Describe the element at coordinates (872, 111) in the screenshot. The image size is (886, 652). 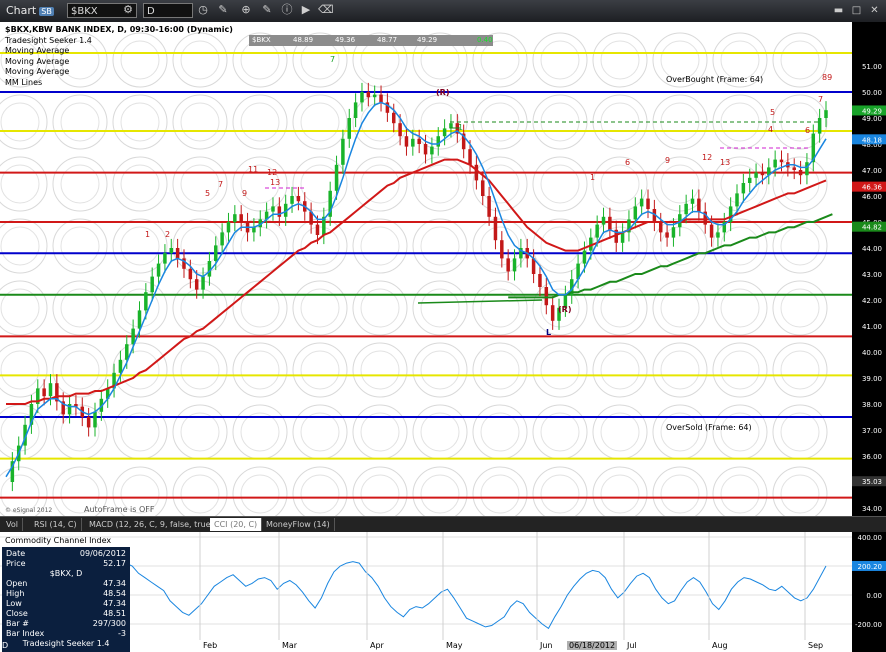
I see `price-marker-label: 49.29` at that location.